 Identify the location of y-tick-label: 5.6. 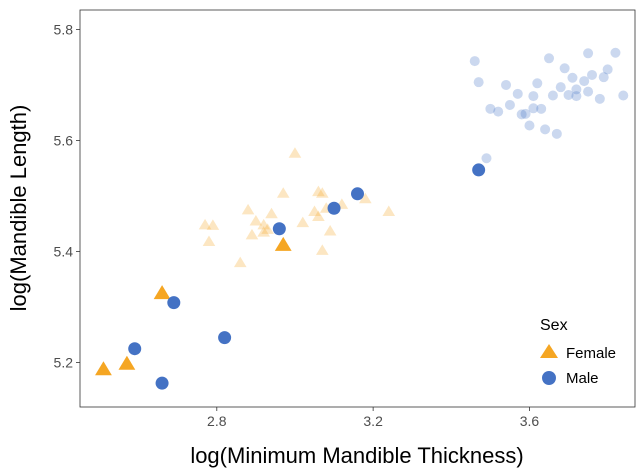
(64, 140).